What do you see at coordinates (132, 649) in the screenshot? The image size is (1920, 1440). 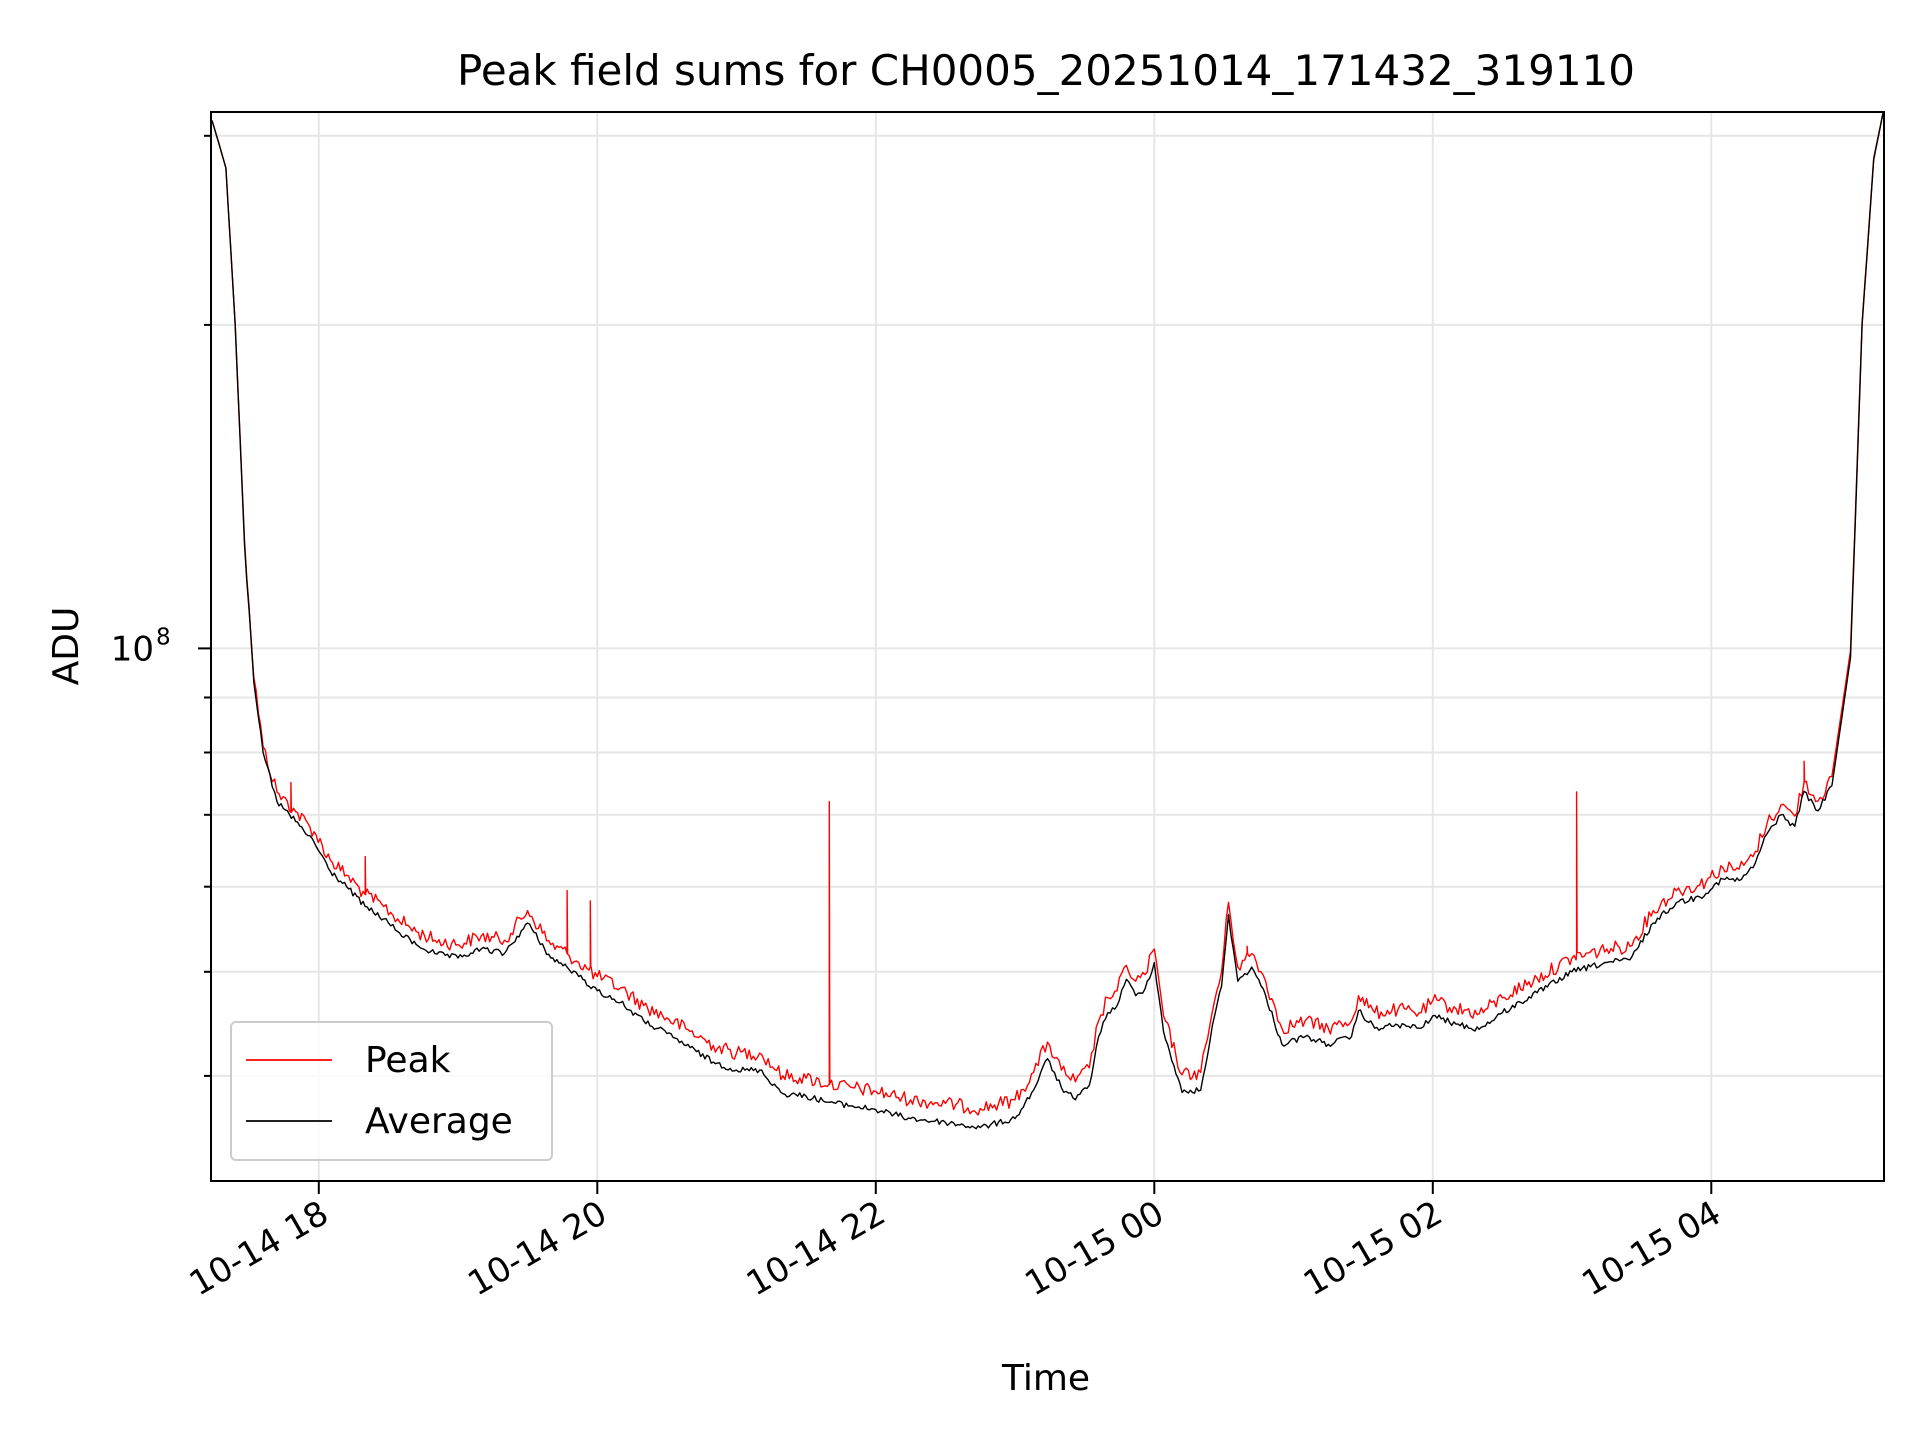 I see `y-tick-label: 10` at bounding box center [132, 649].